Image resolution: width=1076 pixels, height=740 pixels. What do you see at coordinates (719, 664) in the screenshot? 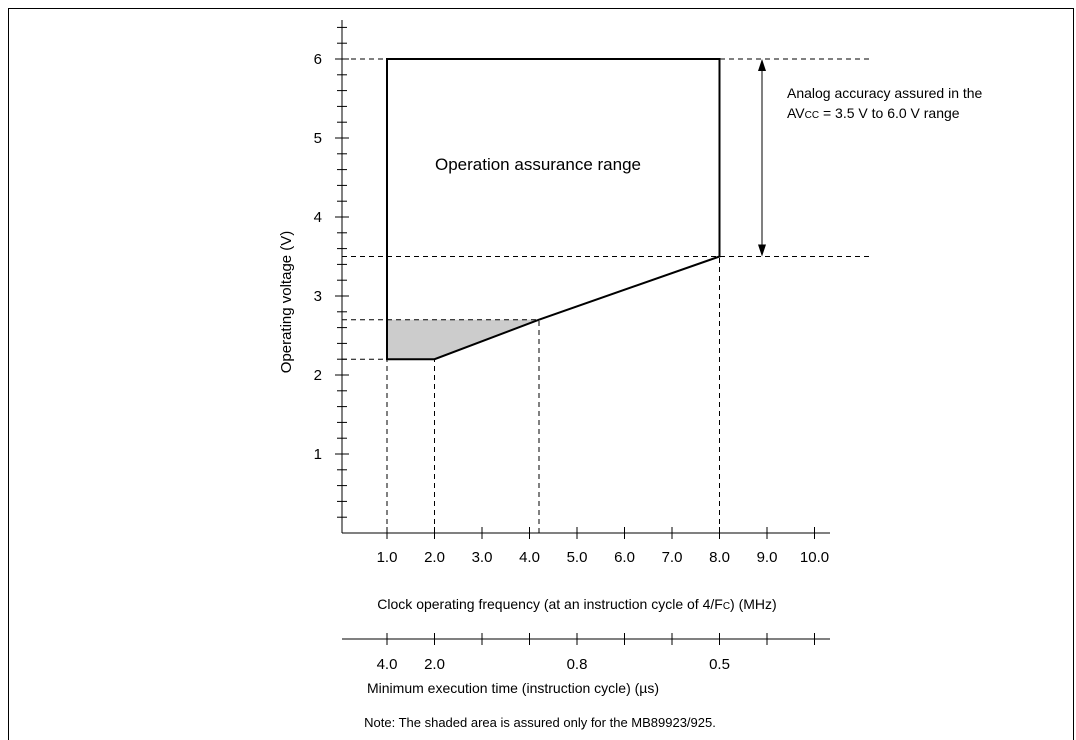
I see `secondary-tick-label: 0.5` at bounding box center [719, 664].